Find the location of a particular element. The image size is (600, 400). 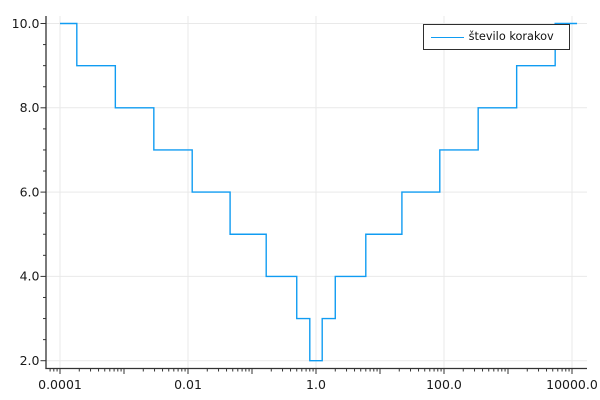

svg-text: 10000.0 is located at coordinates (572, 384).